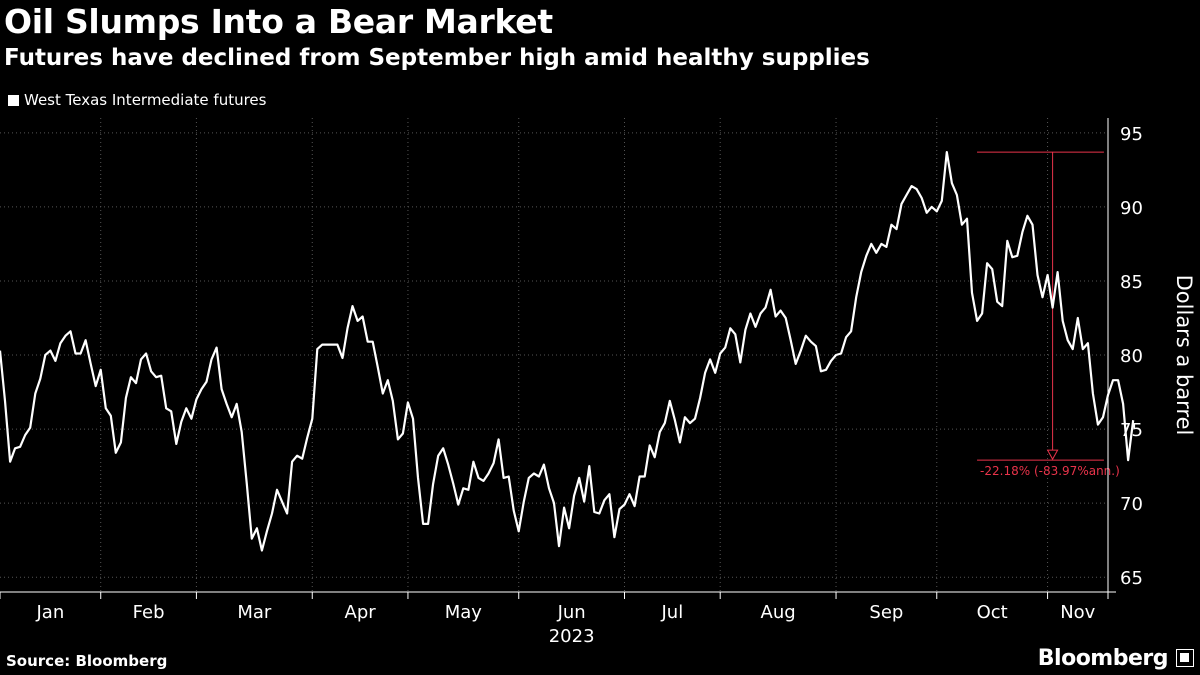 The height and width of the screenshot is (675, 1200). Describe the element at coordinates (572, 636) in the screenshot. I see `x-axis-year-label: 2023` at that location.